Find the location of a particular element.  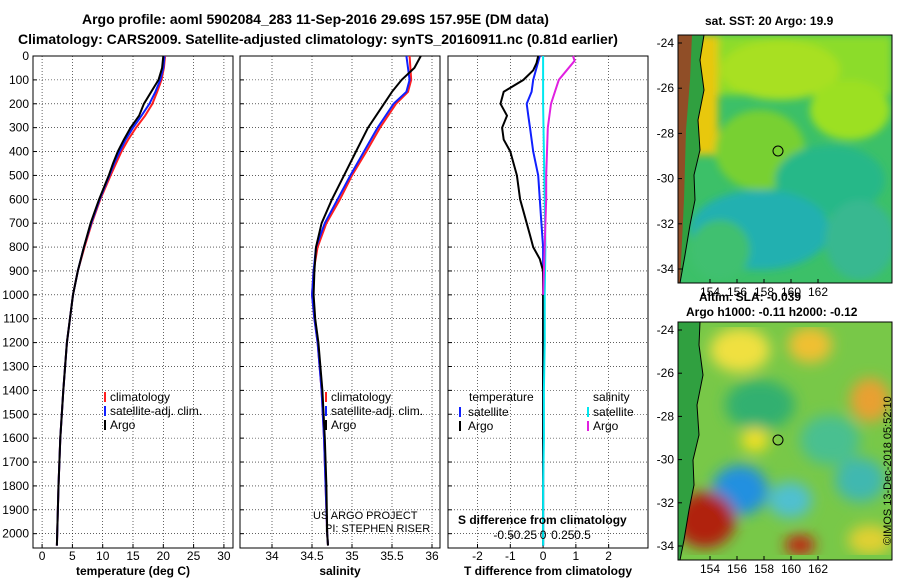

x-axis-label: salinity is located at coordinates (340, 571).